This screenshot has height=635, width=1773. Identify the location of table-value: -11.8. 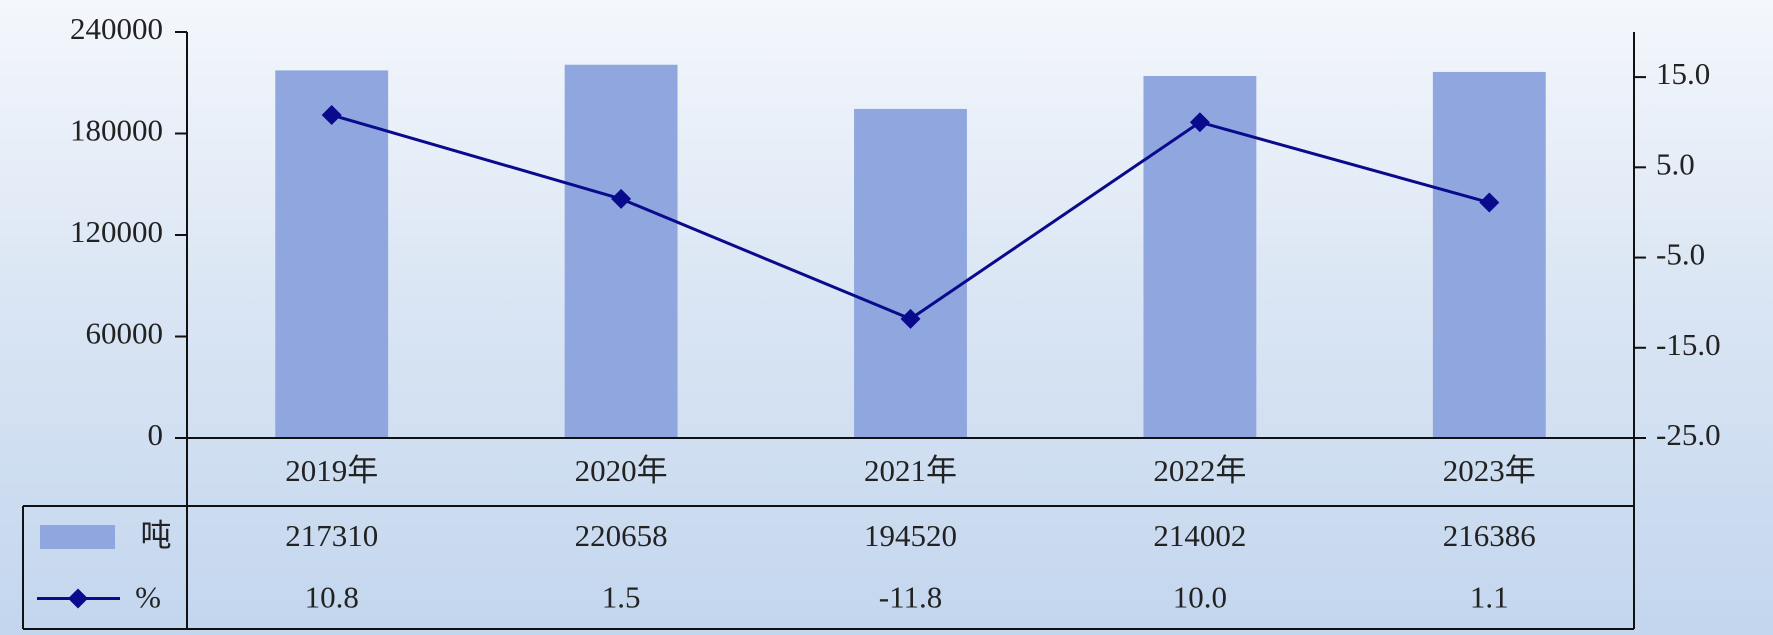
(910, 597).